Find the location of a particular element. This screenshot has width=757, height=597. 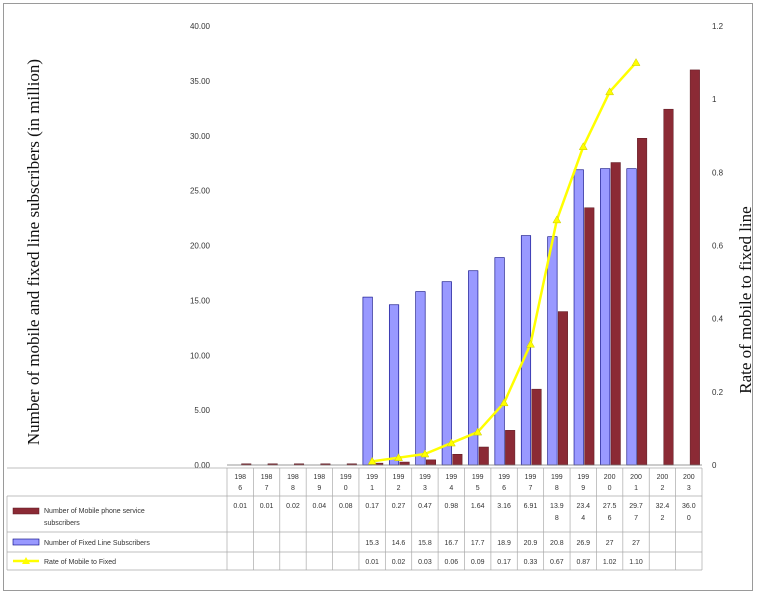

table-cell-value: 16.7 is located at coordinates (451, 543).